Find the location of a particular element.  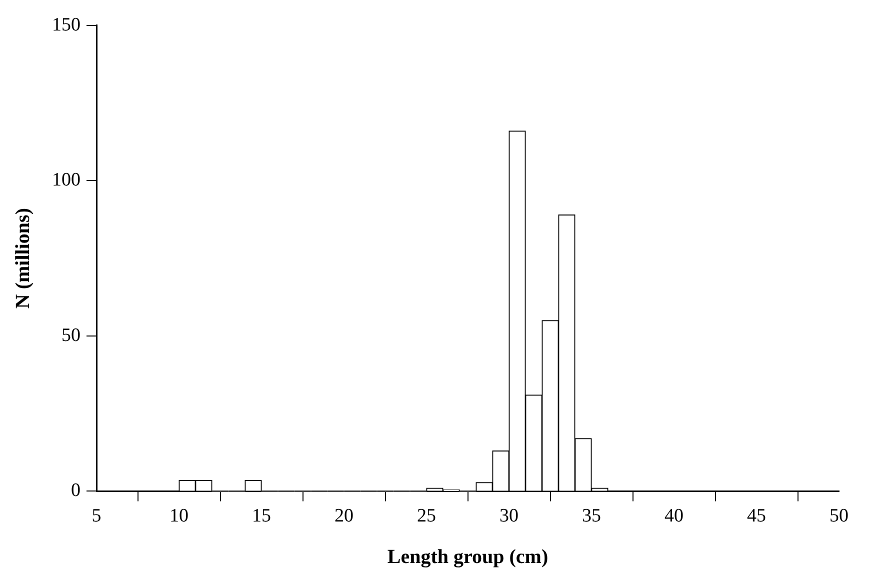

y-tick-label: 100 is located at coordinates (66, 180).